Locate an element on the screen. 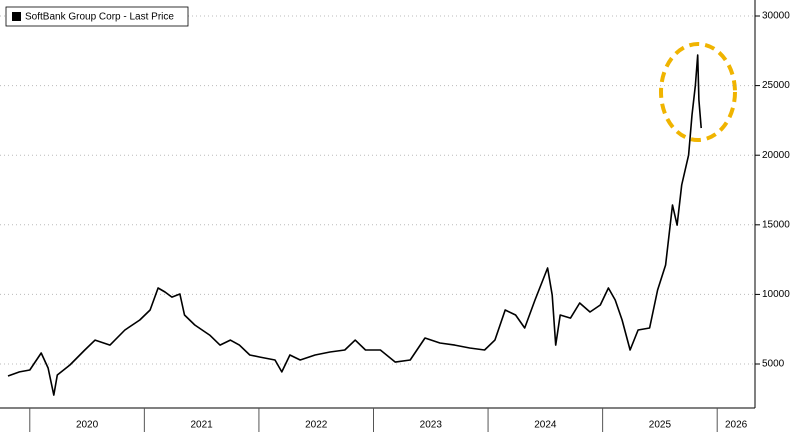  legend-label: SoftBank Group Corp - Last Price is located at coordinates (99, 17).